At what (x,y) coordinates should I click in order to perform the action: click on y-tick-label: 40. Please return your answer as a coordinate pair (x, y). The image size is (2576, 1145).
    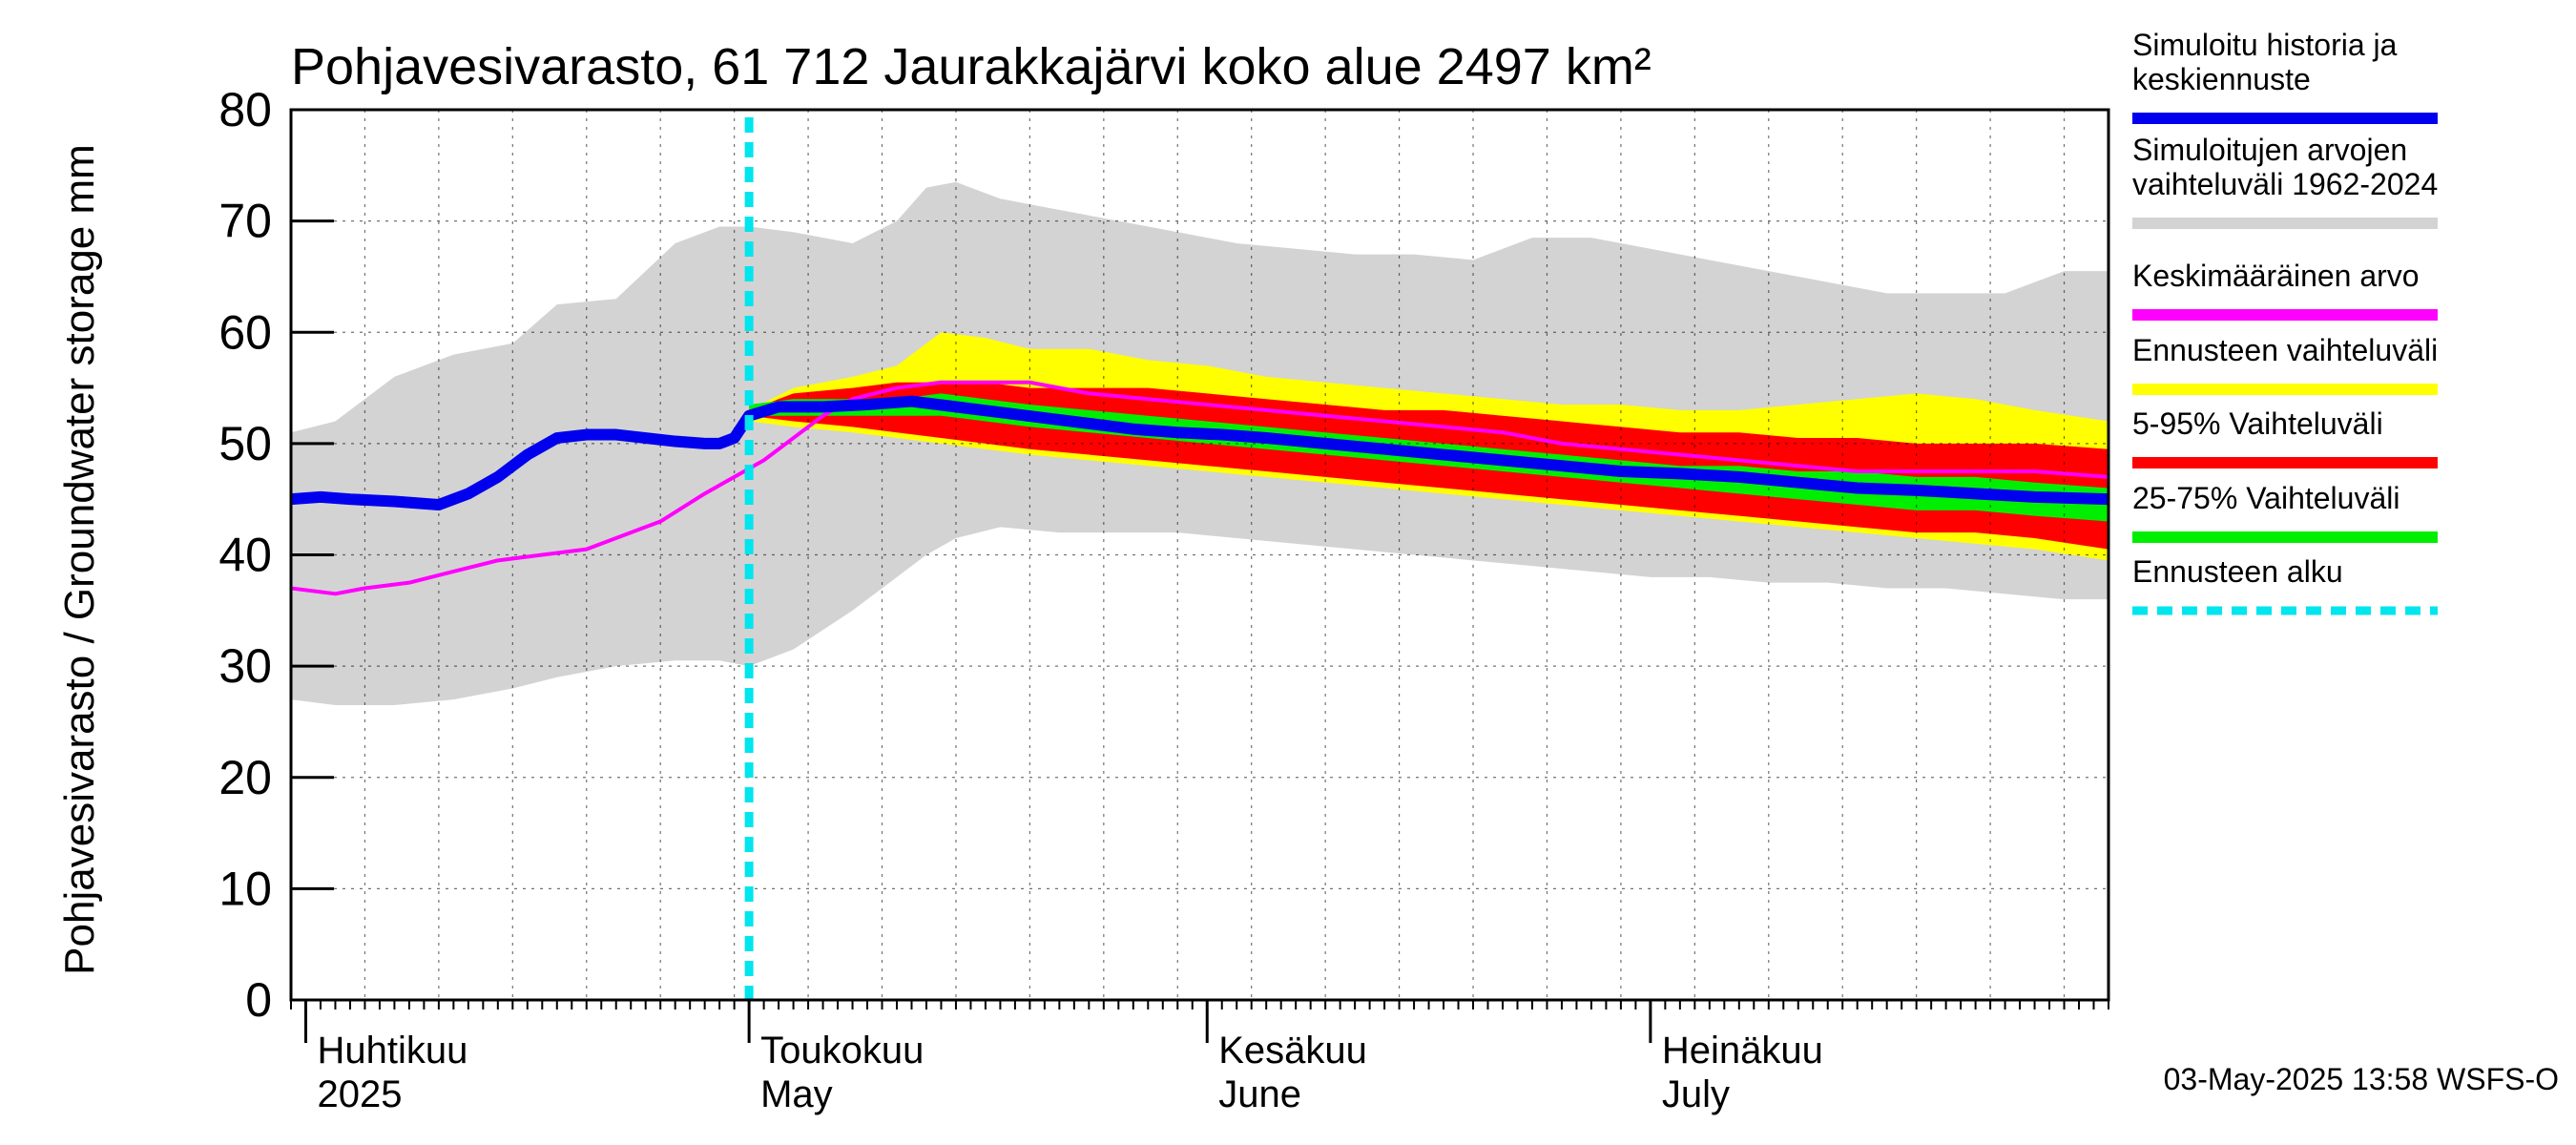
    Looking at the image, I should click on (245, 555).